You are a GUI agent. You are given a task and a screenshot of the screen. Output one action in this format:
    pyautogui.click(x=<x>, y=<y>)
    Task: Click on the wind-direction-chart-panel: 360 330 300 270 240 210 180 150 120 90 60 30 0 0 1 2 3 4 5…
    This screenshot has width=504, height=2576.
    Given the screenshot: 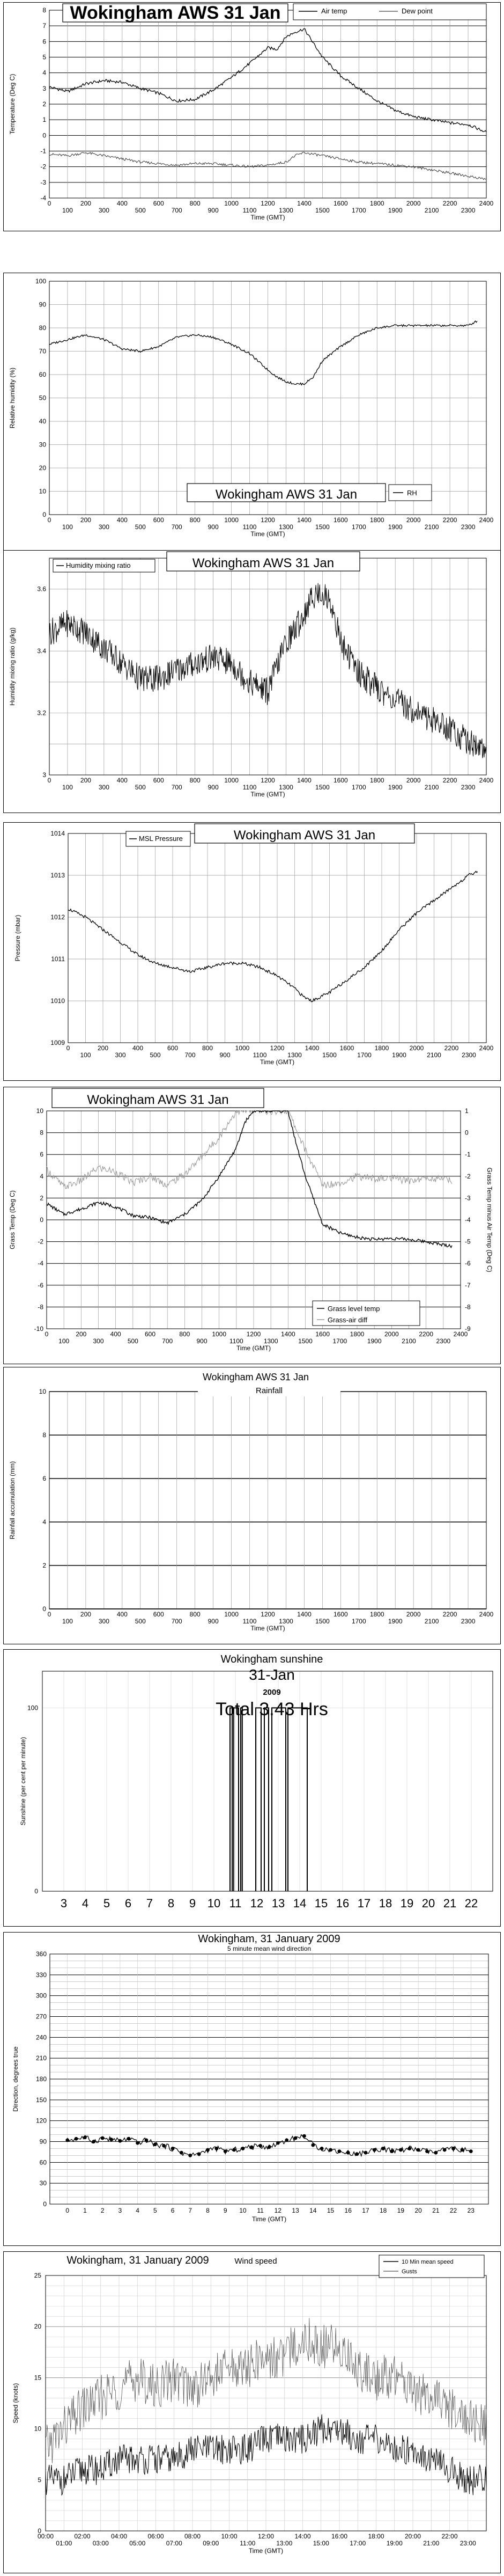 What is the action you would take?
    pyautogui.click(x=252, y=2089)
    